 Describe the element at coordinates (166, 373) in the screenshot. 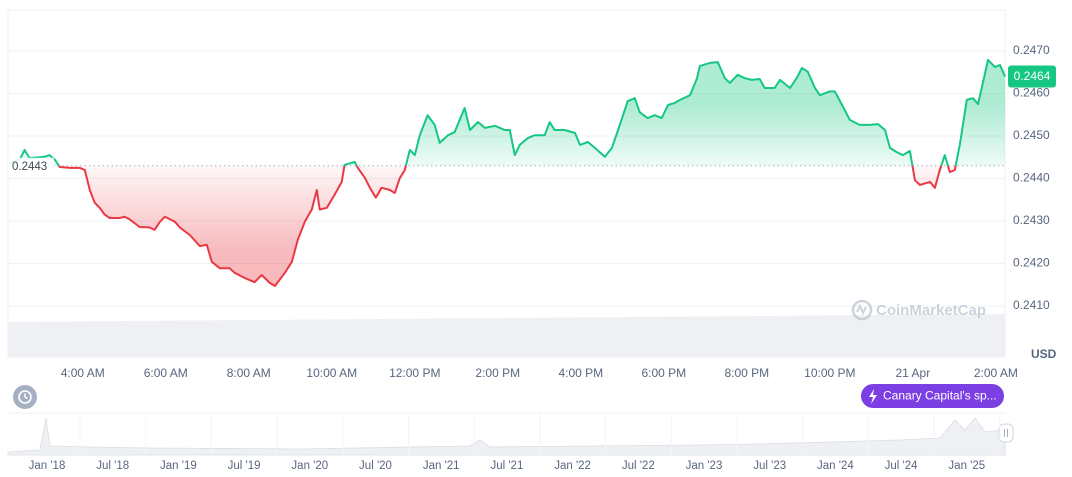

I see `x-tick-label: 6:00 AM` at that location.